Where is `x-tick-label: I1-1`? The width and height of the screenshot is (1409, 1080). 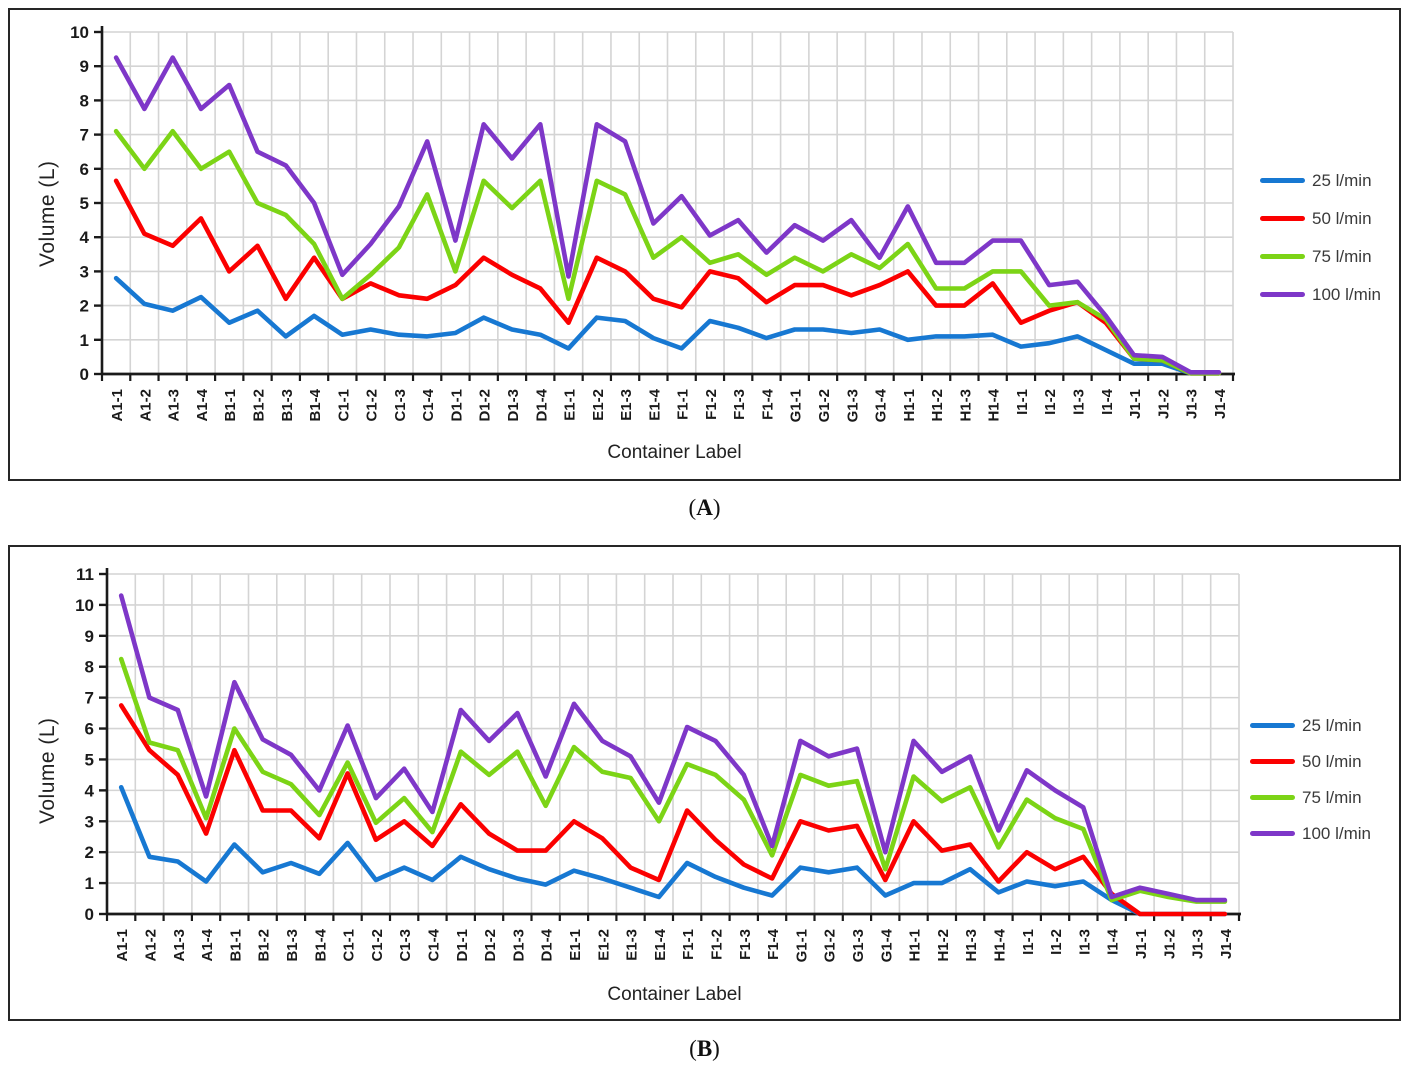
x-tick-label: I1-1 is located at coordinates (1028, 942).